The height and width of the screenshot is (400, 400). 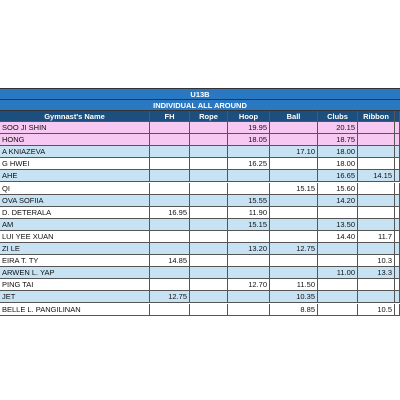 What do you see at coordinates (249, 128) in the screenshot?
I see `score-cell: 19.95` at bounding box center [249, 128].